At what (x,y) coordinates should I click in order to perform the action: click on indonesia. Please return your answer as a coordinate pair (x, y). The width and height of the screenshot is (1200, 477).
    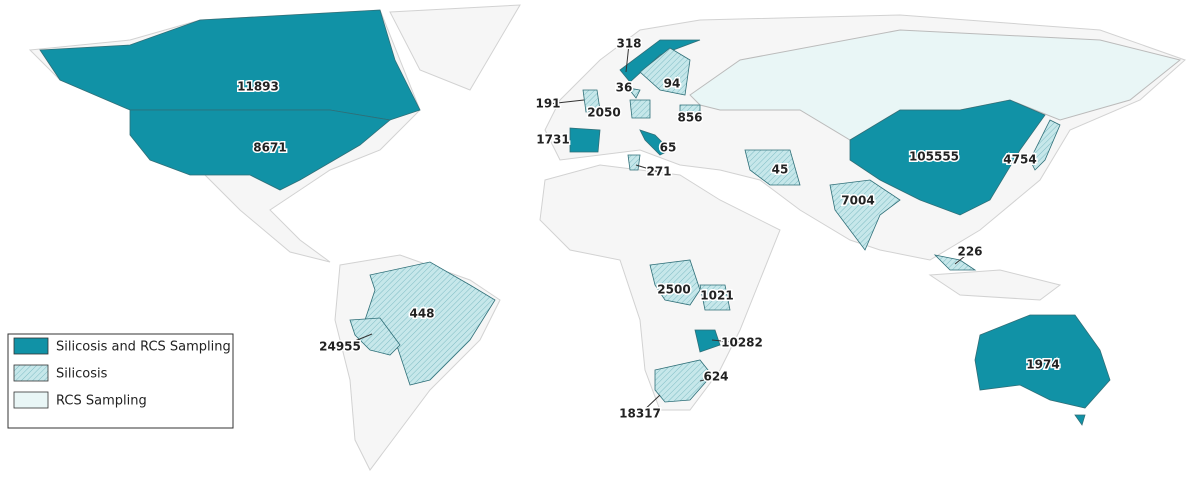
    Looking at the image, I should click on (995, 285).